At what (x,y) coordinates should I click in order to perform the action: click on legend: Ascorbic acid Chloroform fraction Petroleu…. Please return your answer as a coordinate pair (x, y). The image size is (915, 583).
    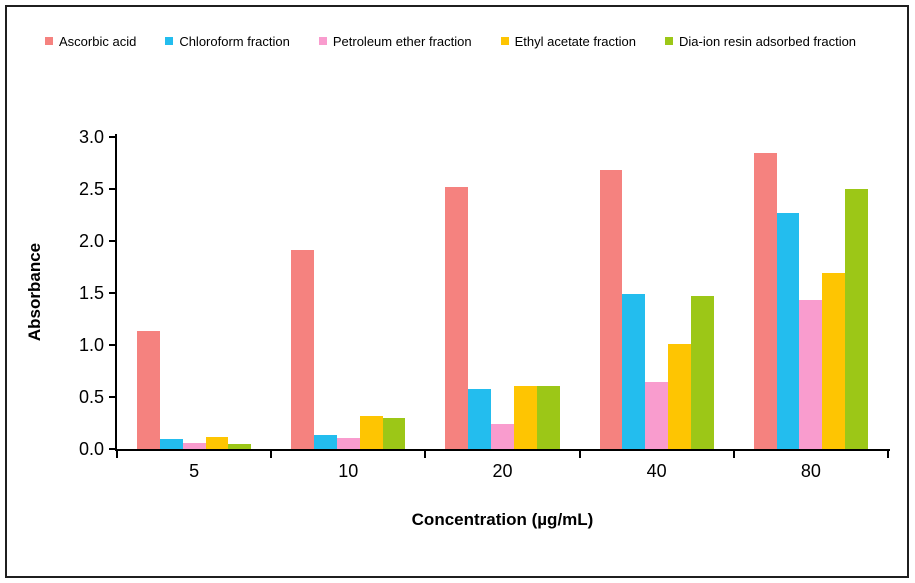
    Looking at the image, I should click on (471, 41).